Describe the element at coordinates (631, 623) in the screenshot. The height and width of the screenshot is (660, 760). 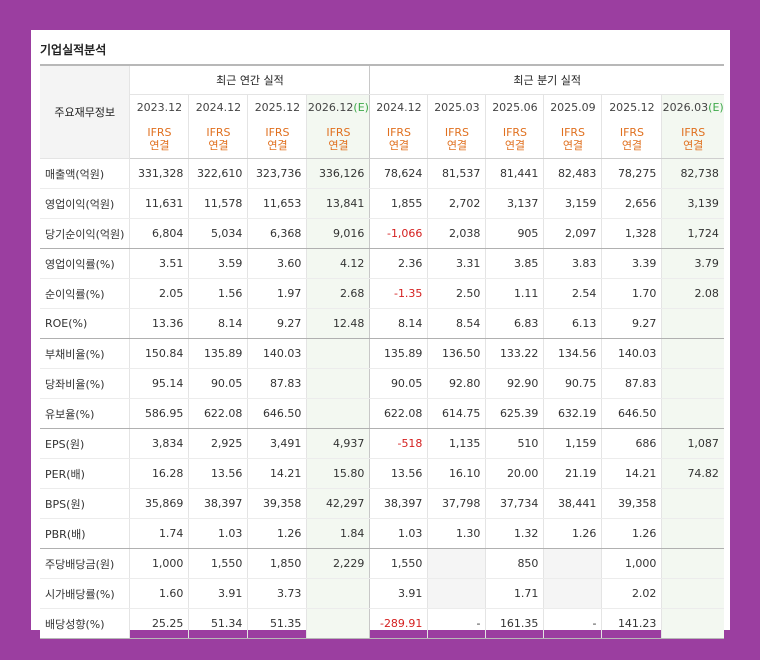
I see `table-cell: 141.23` at that location.